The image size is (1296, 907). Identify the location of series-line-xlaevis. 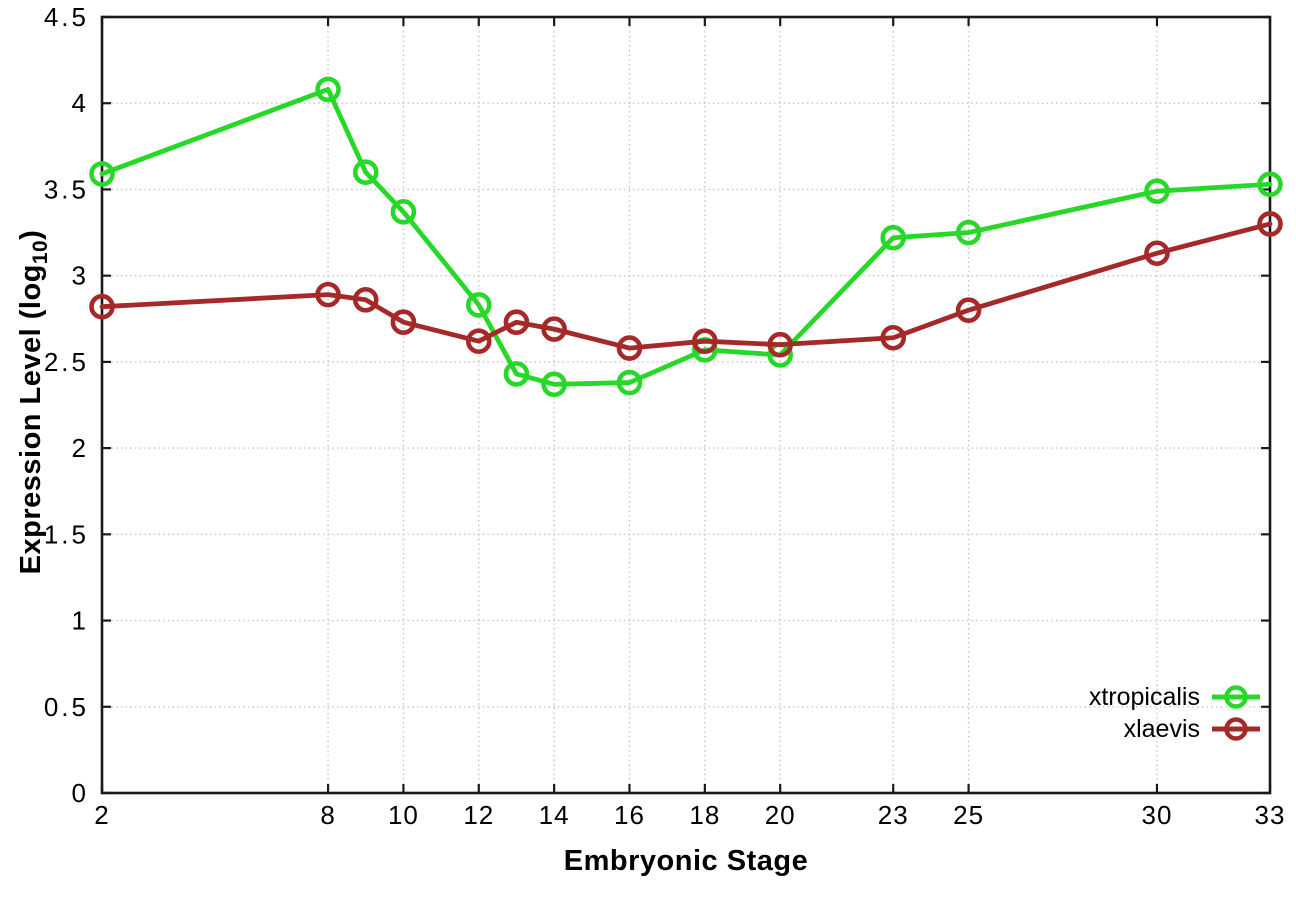
(686, 286).